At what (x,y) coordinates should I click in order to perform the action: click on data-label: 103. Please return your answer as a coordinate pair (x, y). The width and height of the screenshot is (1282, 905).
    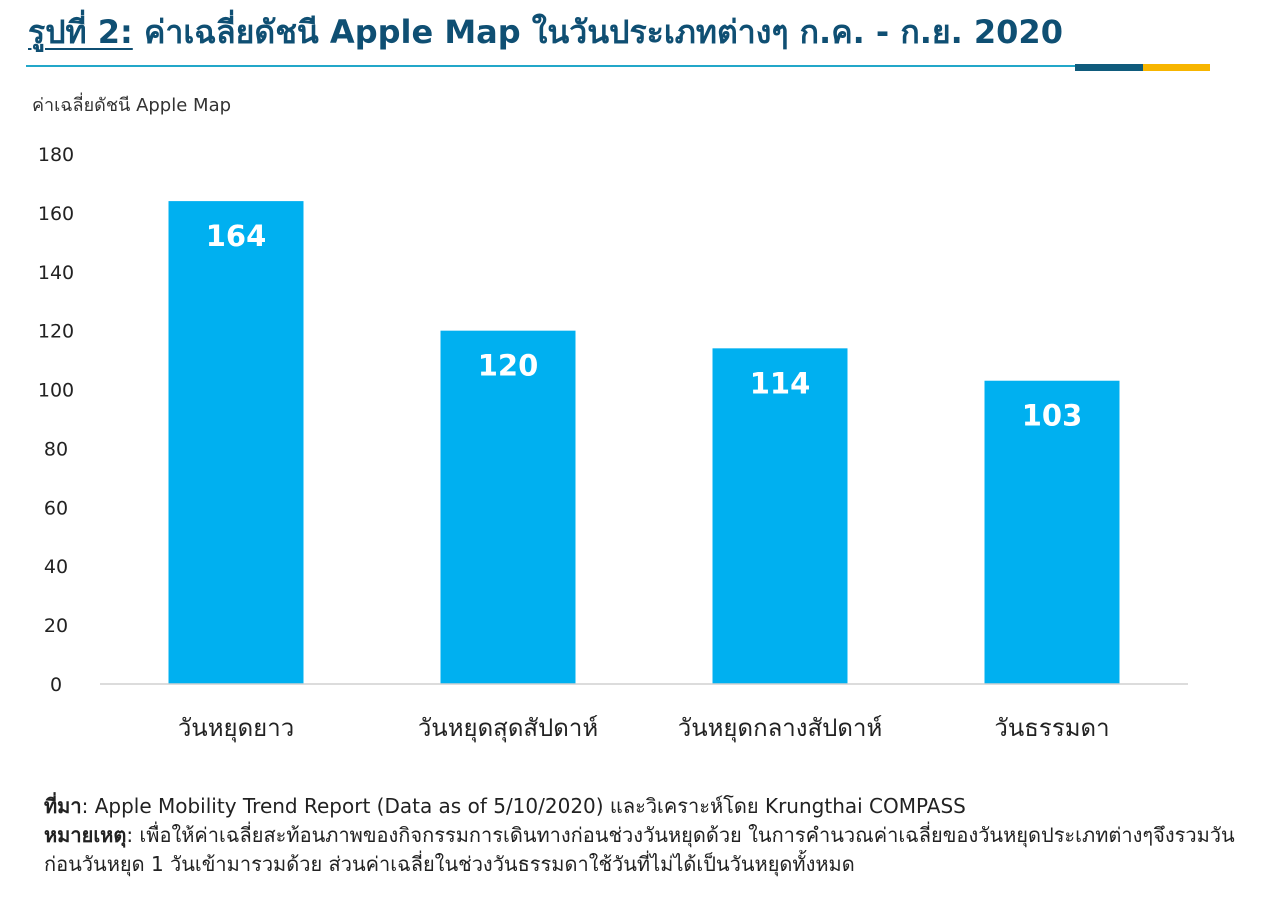
    Looking at the image, I should click on (1052, 416).